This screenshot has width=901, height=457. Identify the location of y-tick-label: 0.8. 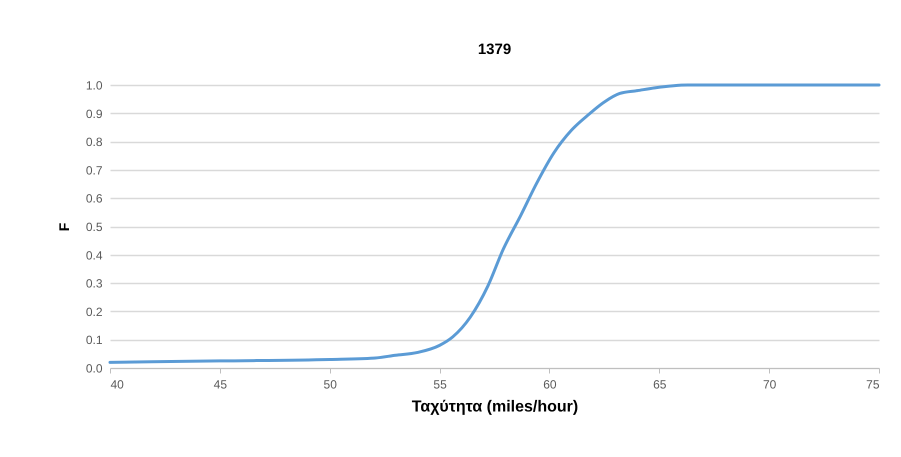
(94, 142).